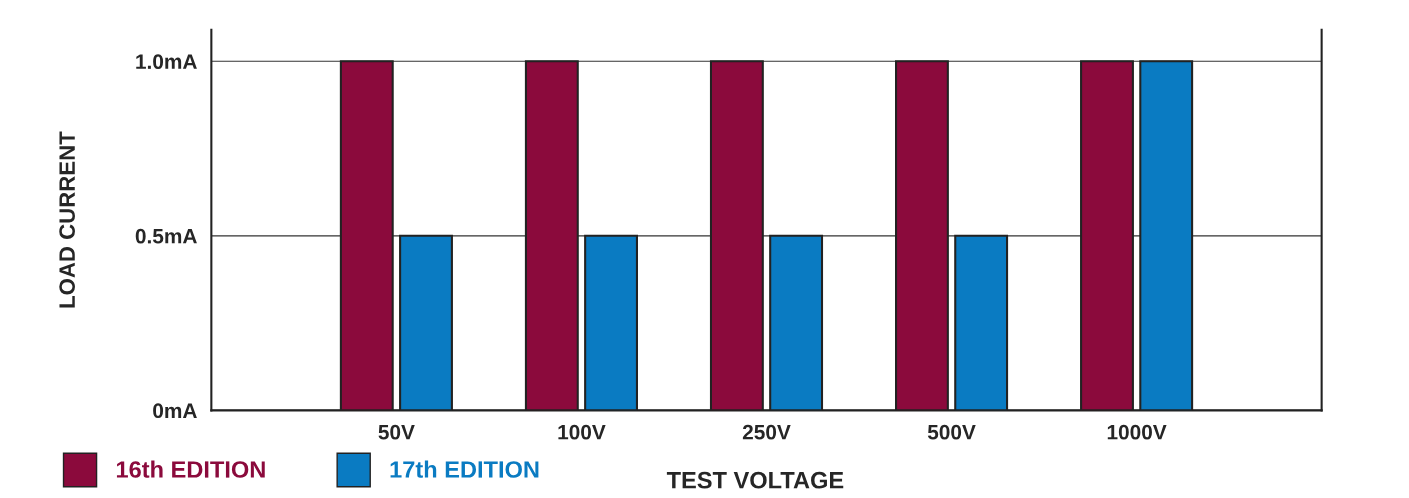 Image resolution: width=1409 pixels, height=498 pixels. Describe the element at coordinates (175, 411) in the screenshot. I see `y-tick-label: 0mA` at that location.